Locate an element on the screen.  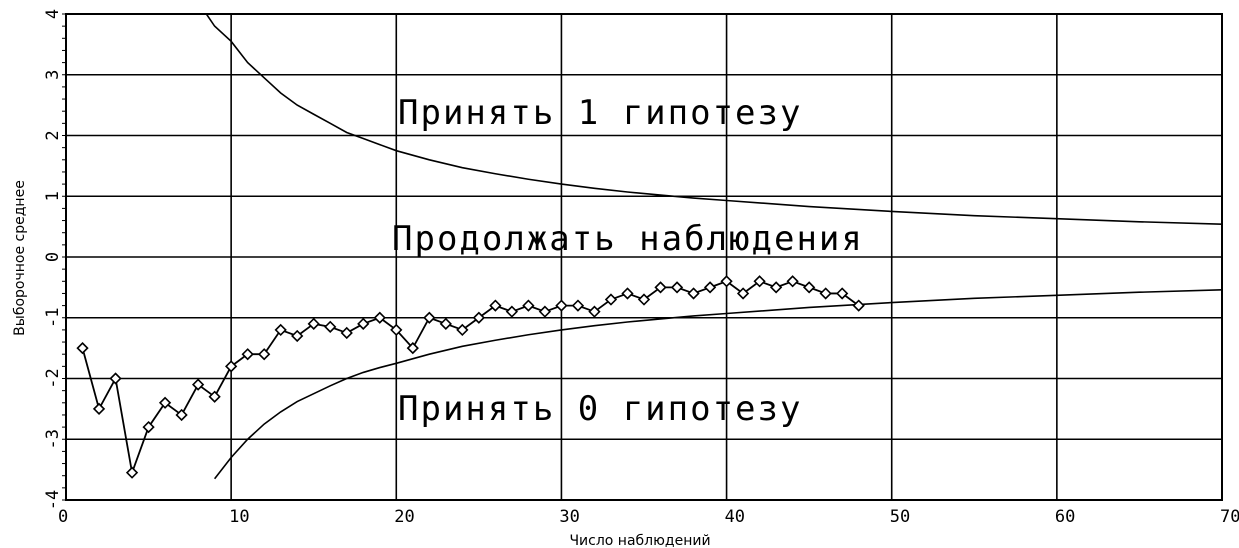
x-tick-label: 30 is located at coordinates (569, 517).